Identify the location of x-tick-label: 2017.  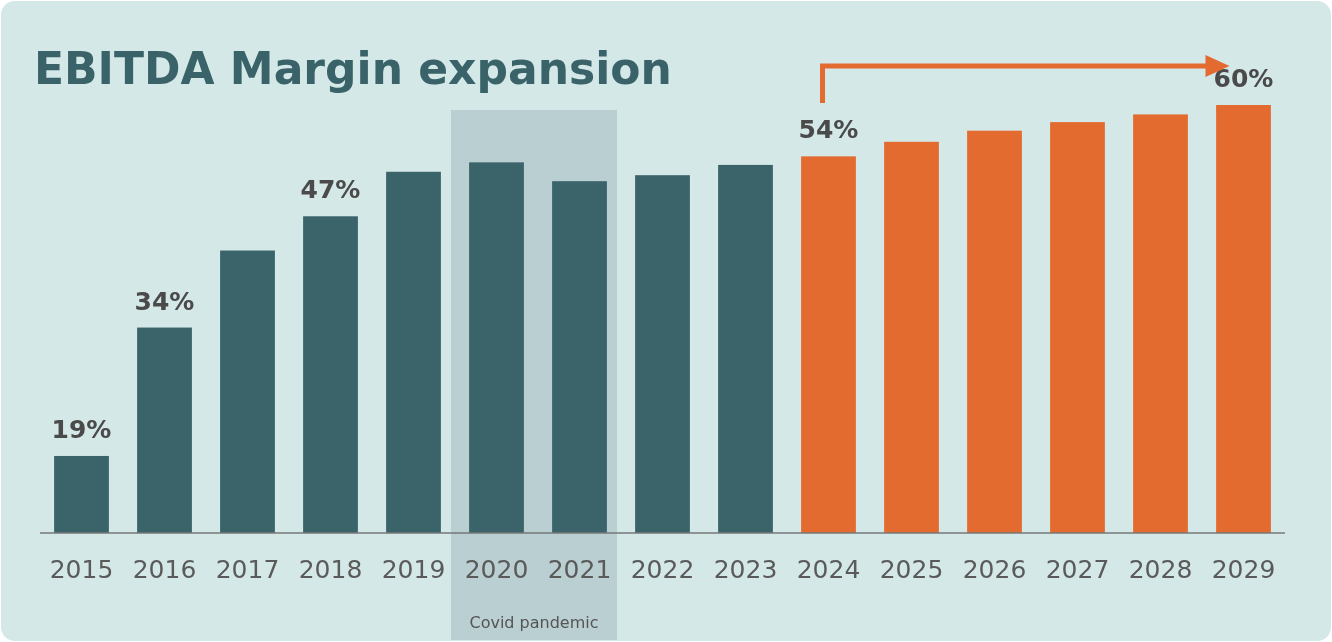
(247, 569).